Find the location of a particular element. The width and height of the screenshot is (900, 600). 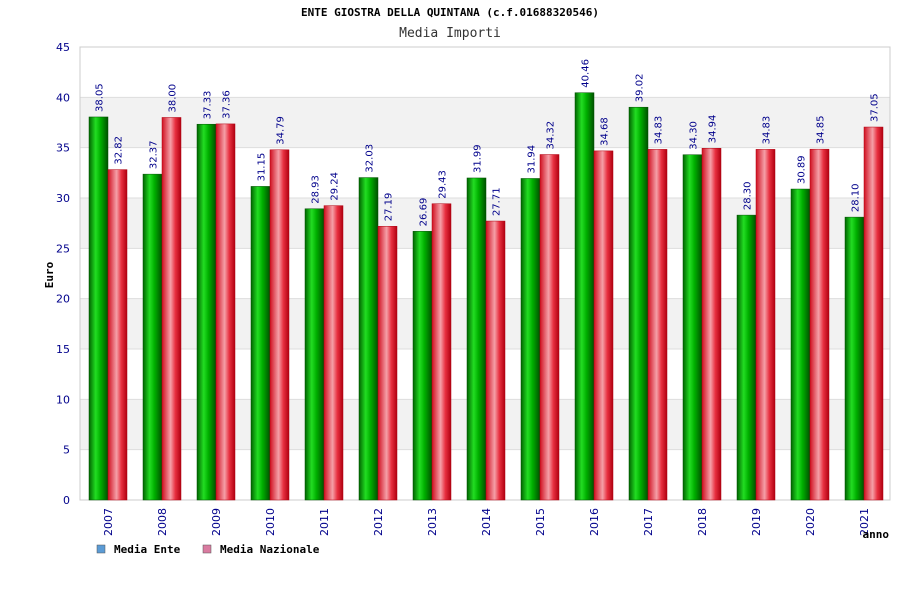

y-tick-label: 25 is located at coordinates (63, 248).